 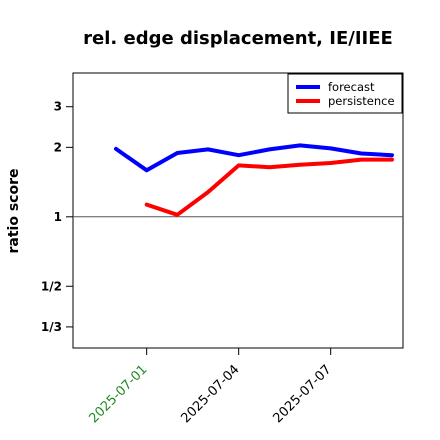 What do you see at coordinates (254, 158) in the screenshot?
I see `series-line-forecast` at bounding box center [254, 158].